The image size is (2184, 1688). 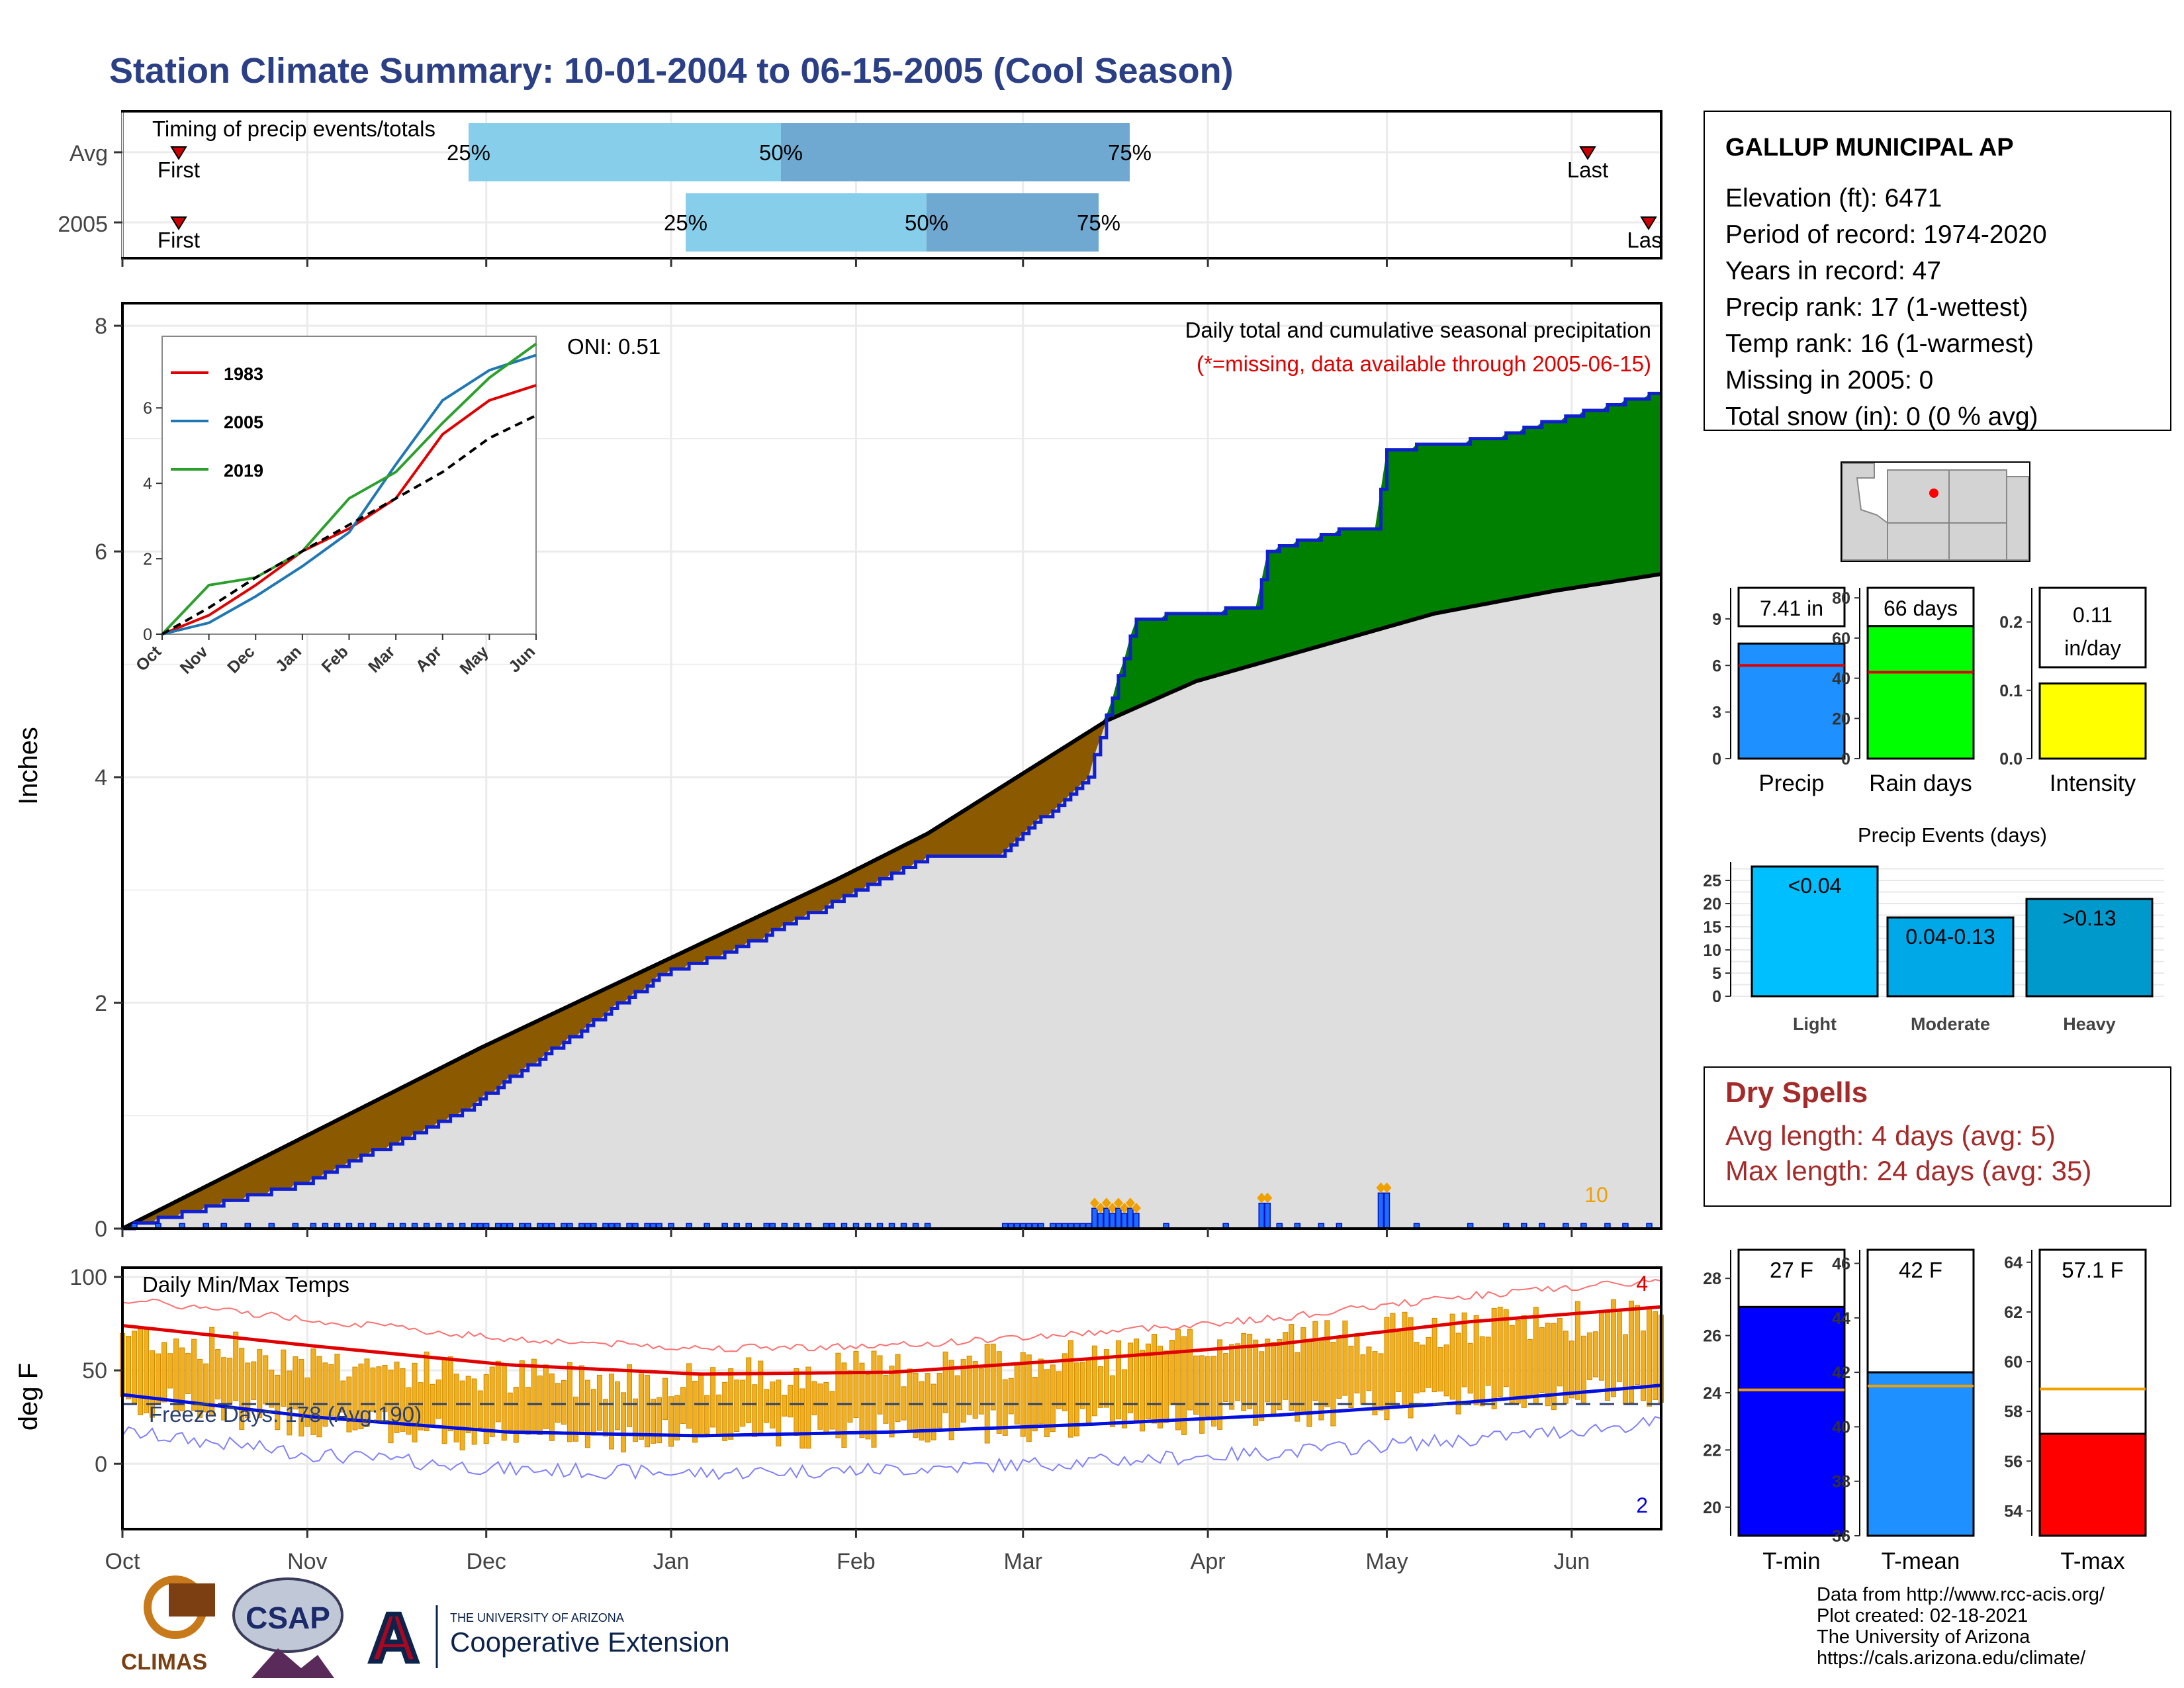 I want to click on map-region-main, so click(x=1947, y=515).